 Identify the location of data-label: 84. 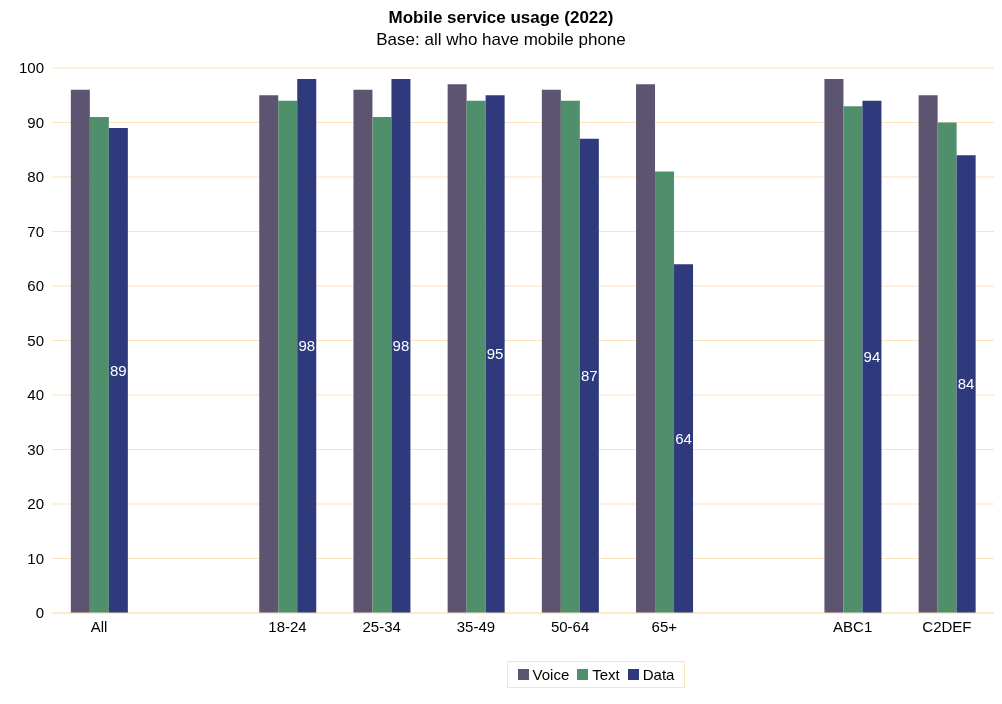
(966, 384).